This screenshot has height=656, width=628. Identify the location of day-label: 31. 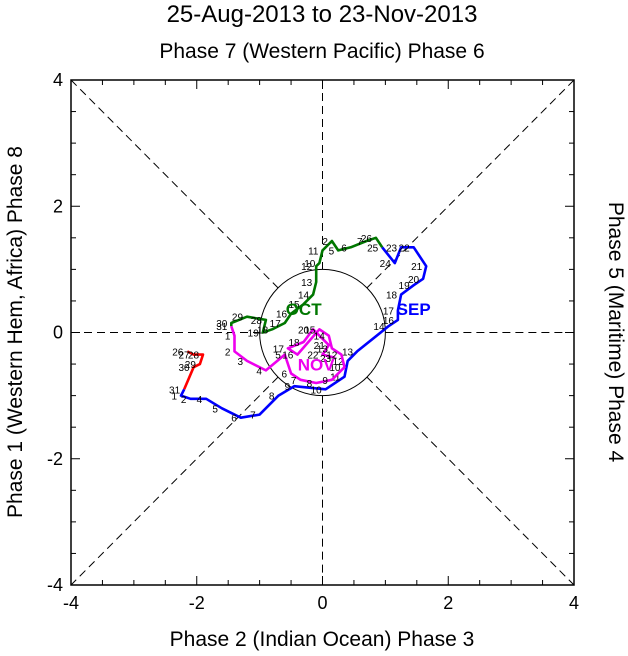
(222, 327).